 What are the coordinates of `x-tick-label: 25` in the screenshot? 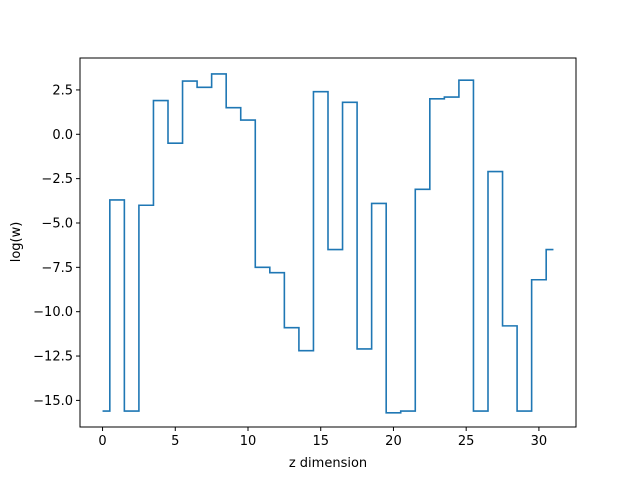 It's located at (466, 441).